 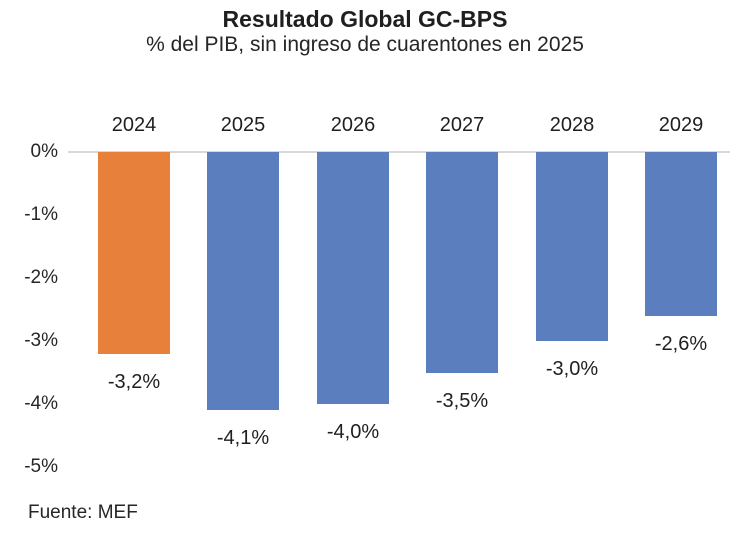 What do you see at coordinates (353, 125) in the screenshot?
I see `category-label: 2026` at bounding box center [353, 125].